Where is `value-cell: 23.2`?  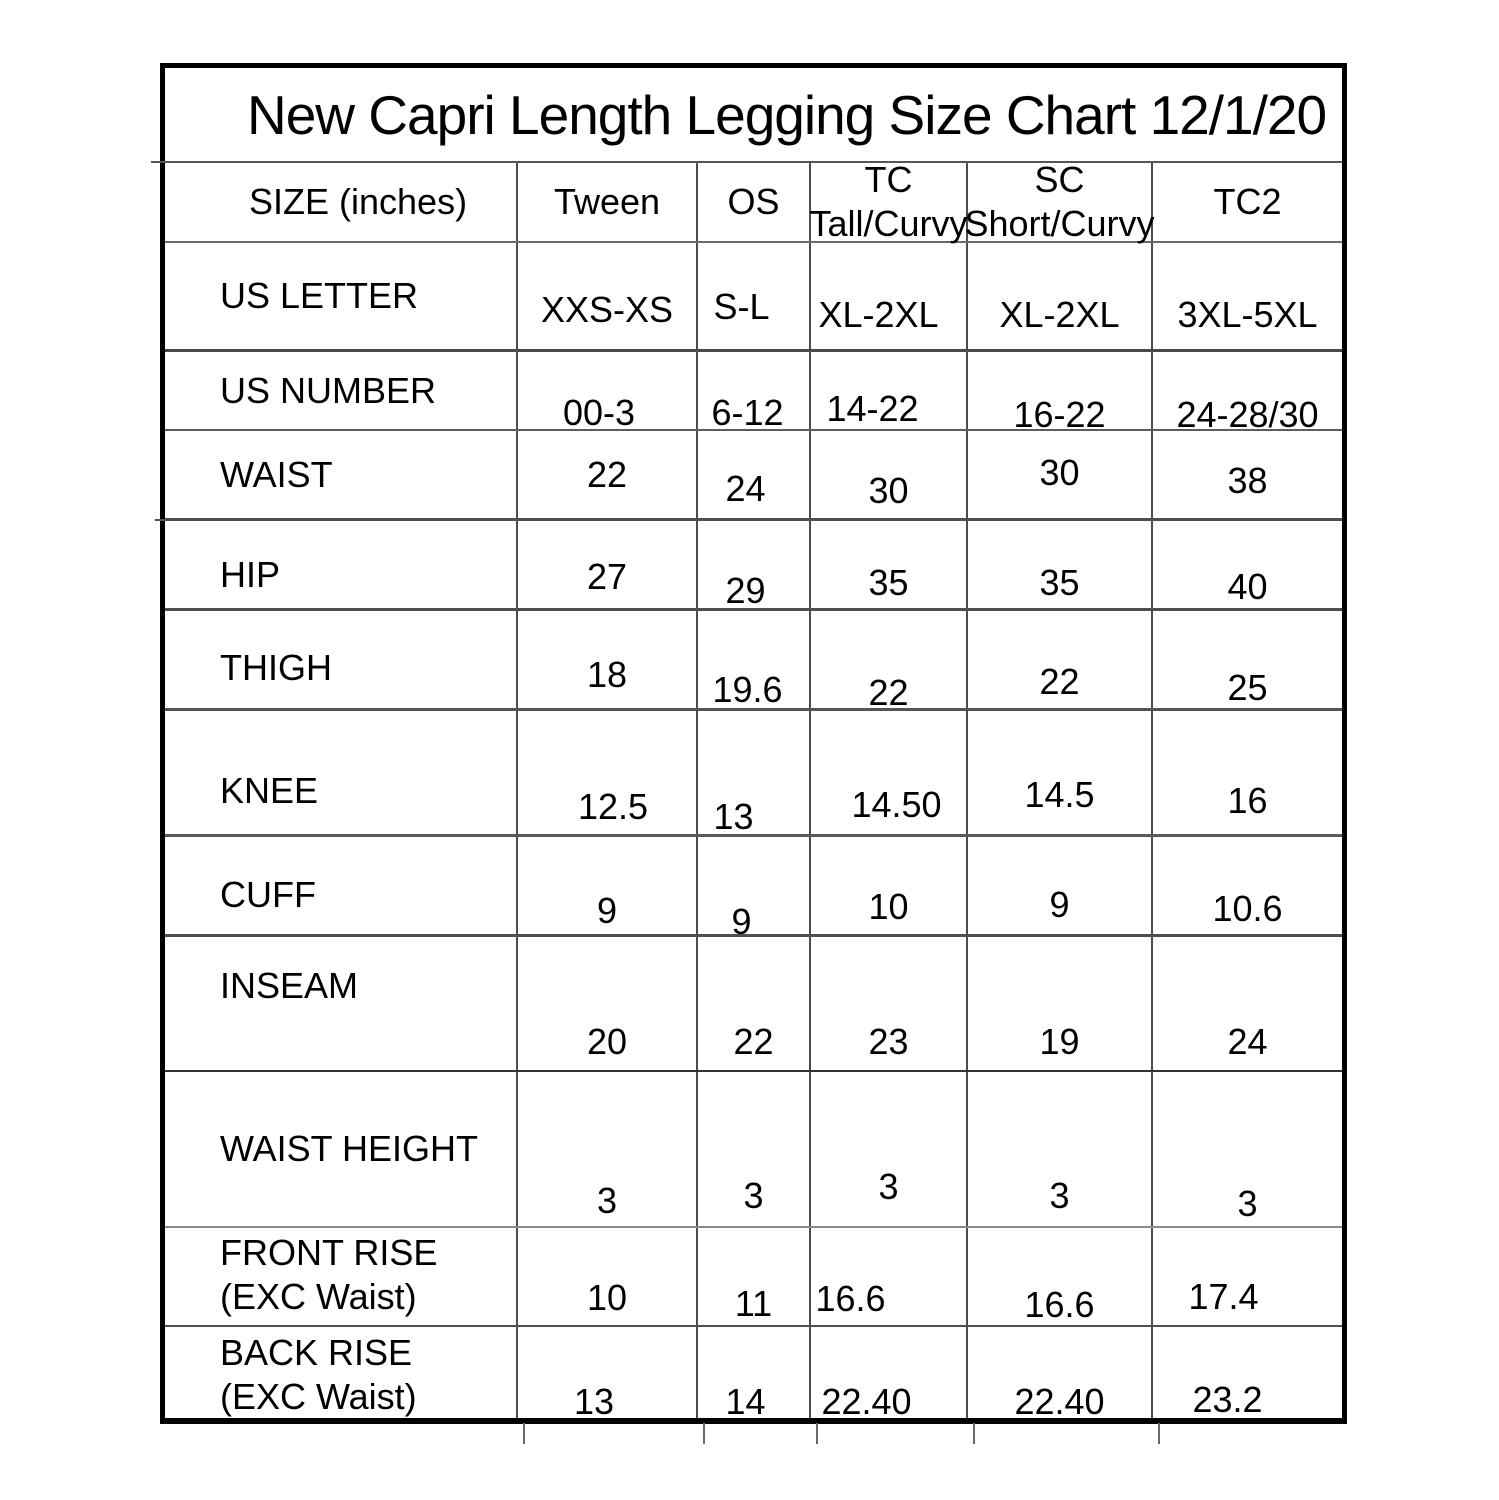 value-cell: 23.2 is located at coordinates (1227, 1399).